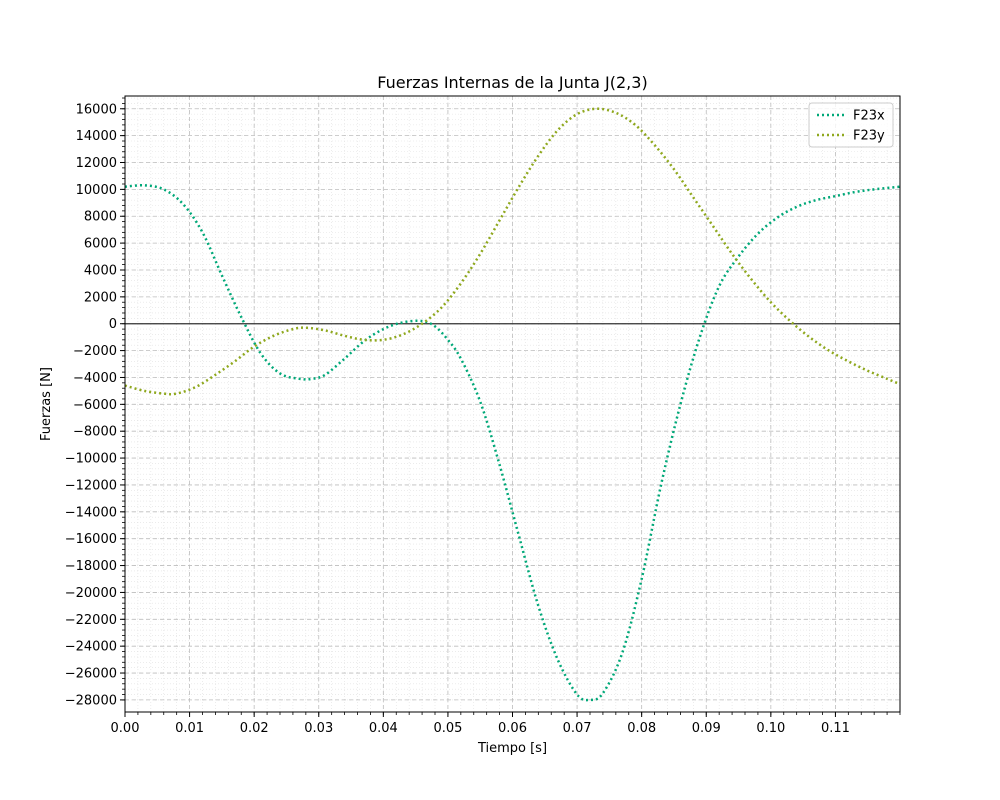 This screenshot has height=800, width=1000. Describe the element at coordinates (189, 728) in the screenshot. I see `x-tick-label: 0.01` at that location.